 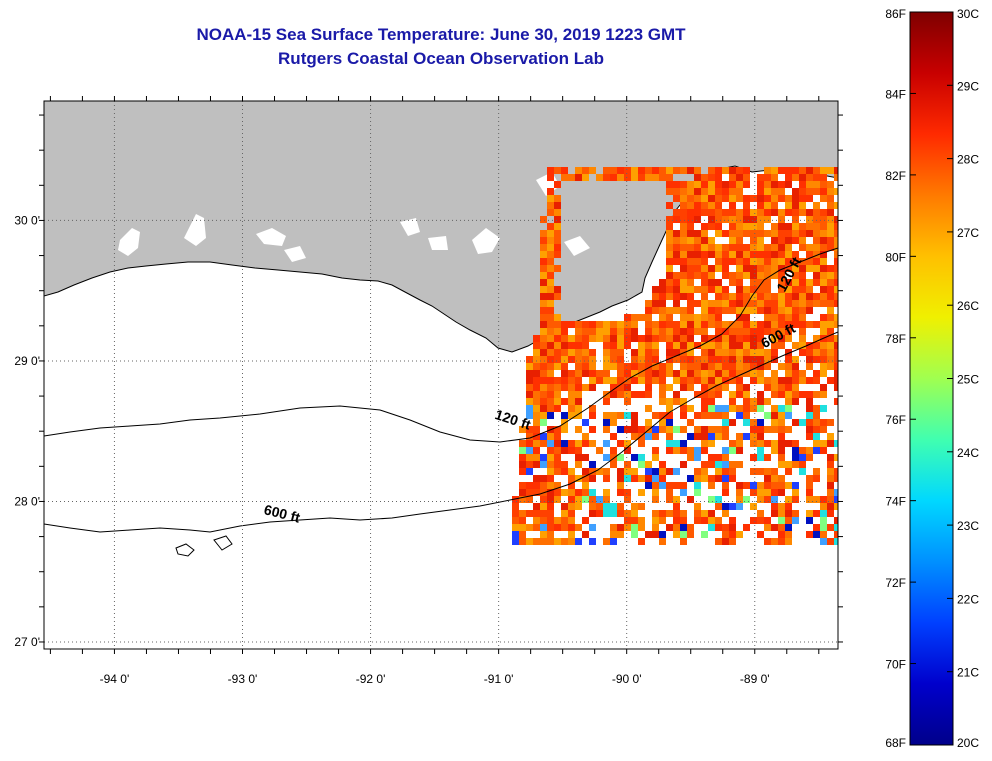 What do you see at coordinates (27, 642) in the screenshot?
I see `lat-tick-label: 27 0'` at bounding box center [27, 642].